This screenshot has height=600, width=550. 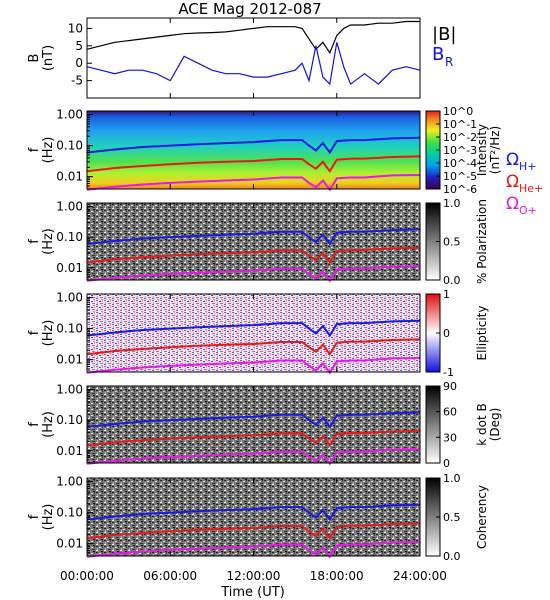 I want to click on legend-gyro-sub: He+, so click(x=531, y=188).